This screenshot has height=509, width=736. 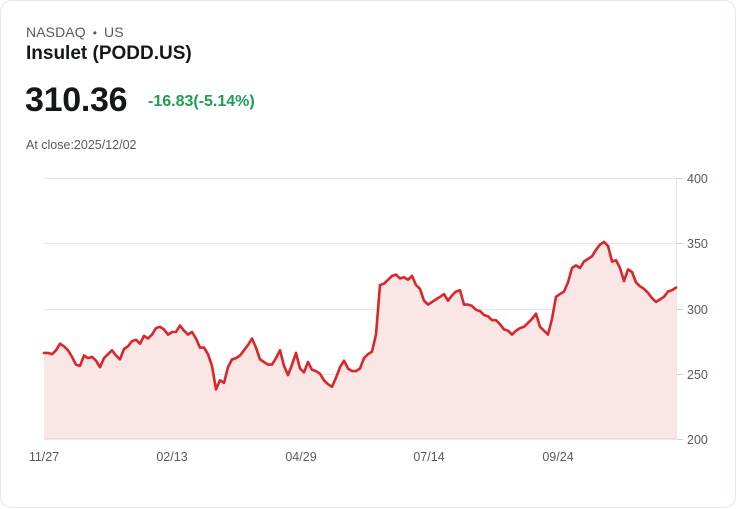 I want to click on x-axis-ticks: 11/27 02/13 04/29 07/14 09/24, so click(x=301, y=457).